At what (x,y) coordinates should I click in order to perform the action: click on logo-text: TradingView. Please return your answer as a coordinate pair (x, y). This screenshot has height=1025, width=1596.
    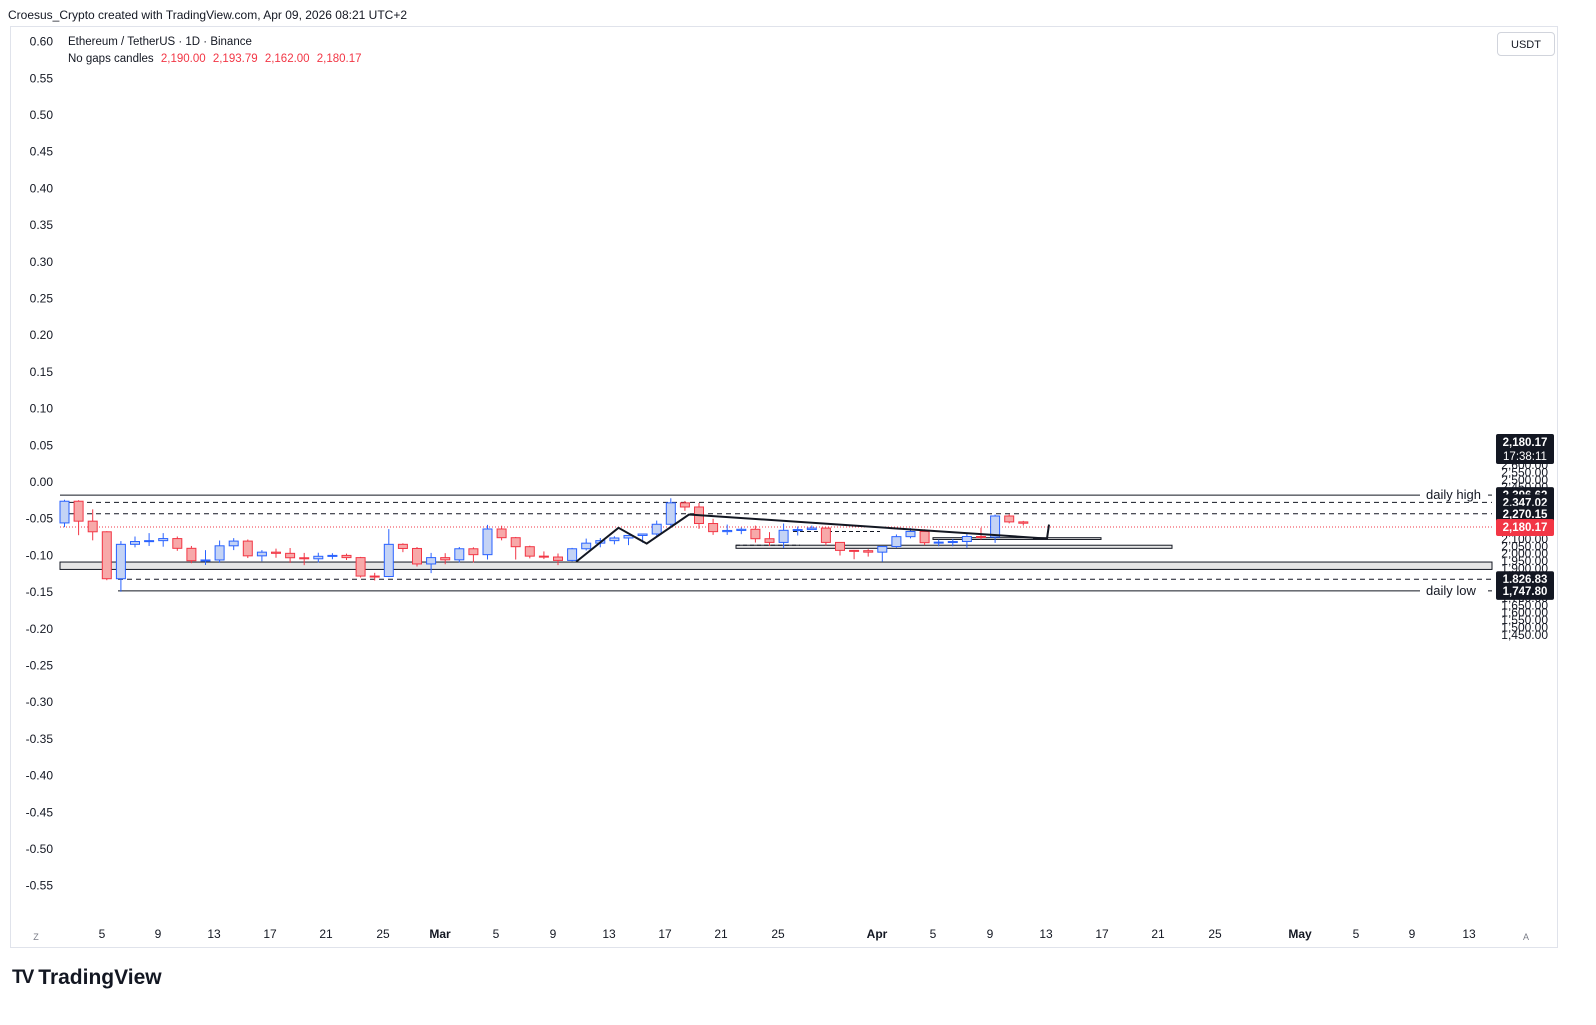
    Looking at the image, I should click on (100, 977).